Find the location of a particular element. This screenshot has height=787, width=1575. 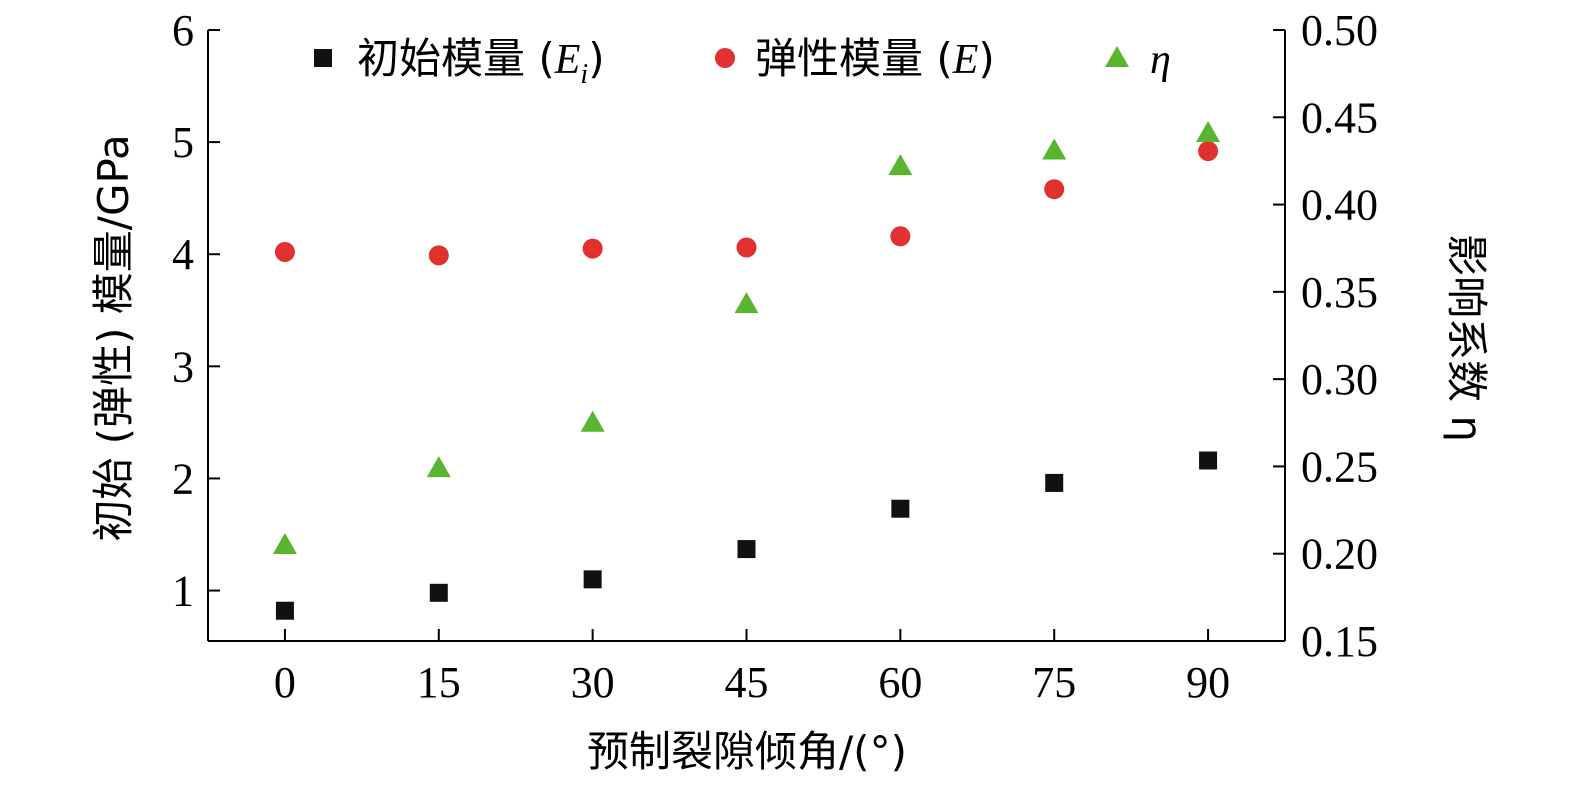

y-right-tick-label: 0.25 is located at coordinates (1339, 466).